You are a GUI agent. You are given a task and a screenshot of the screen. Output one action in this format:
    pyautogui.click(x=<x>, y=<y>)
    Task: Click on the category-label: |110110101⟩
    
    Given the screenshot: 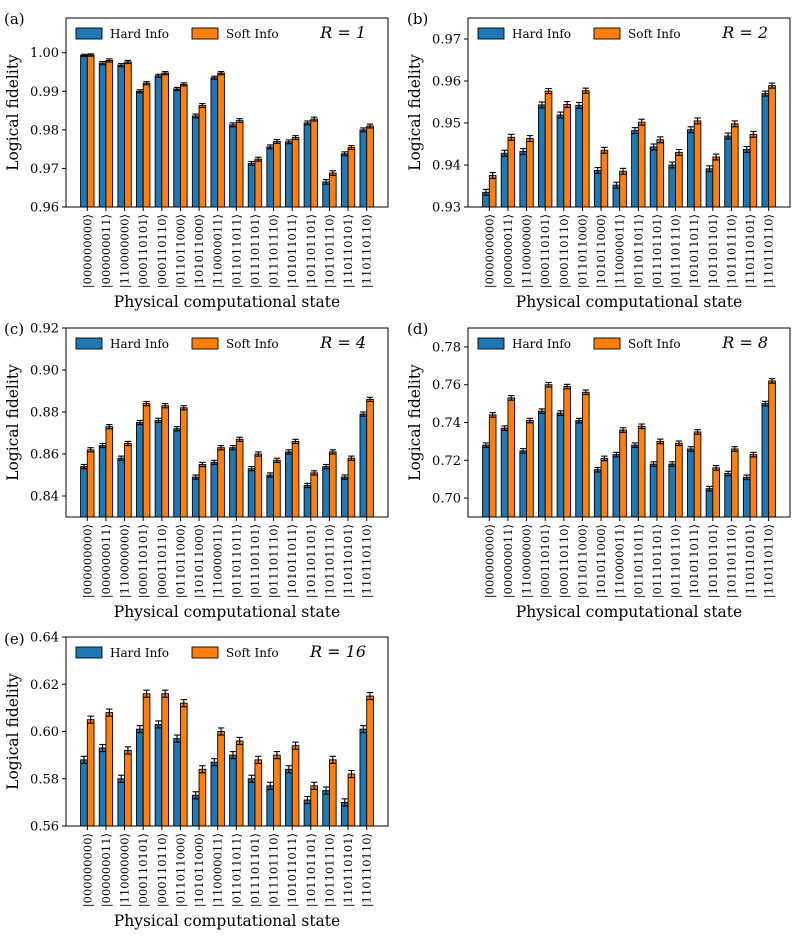 What is the action you would take?
    pyautogui.click(x=348, y=251)
    